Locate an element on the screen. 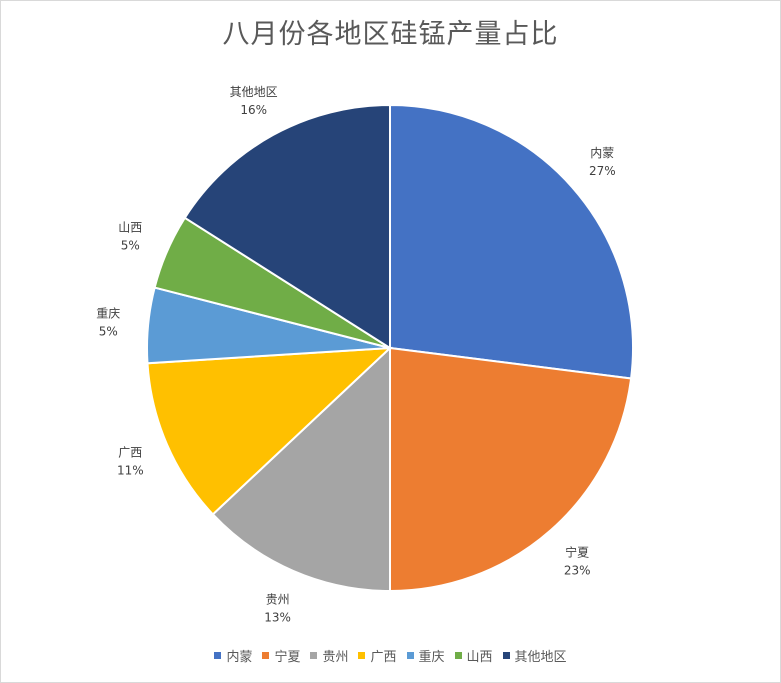 The image size is (781, 683). slice-category-label: 重庆 is located at coordinates (108, 313).